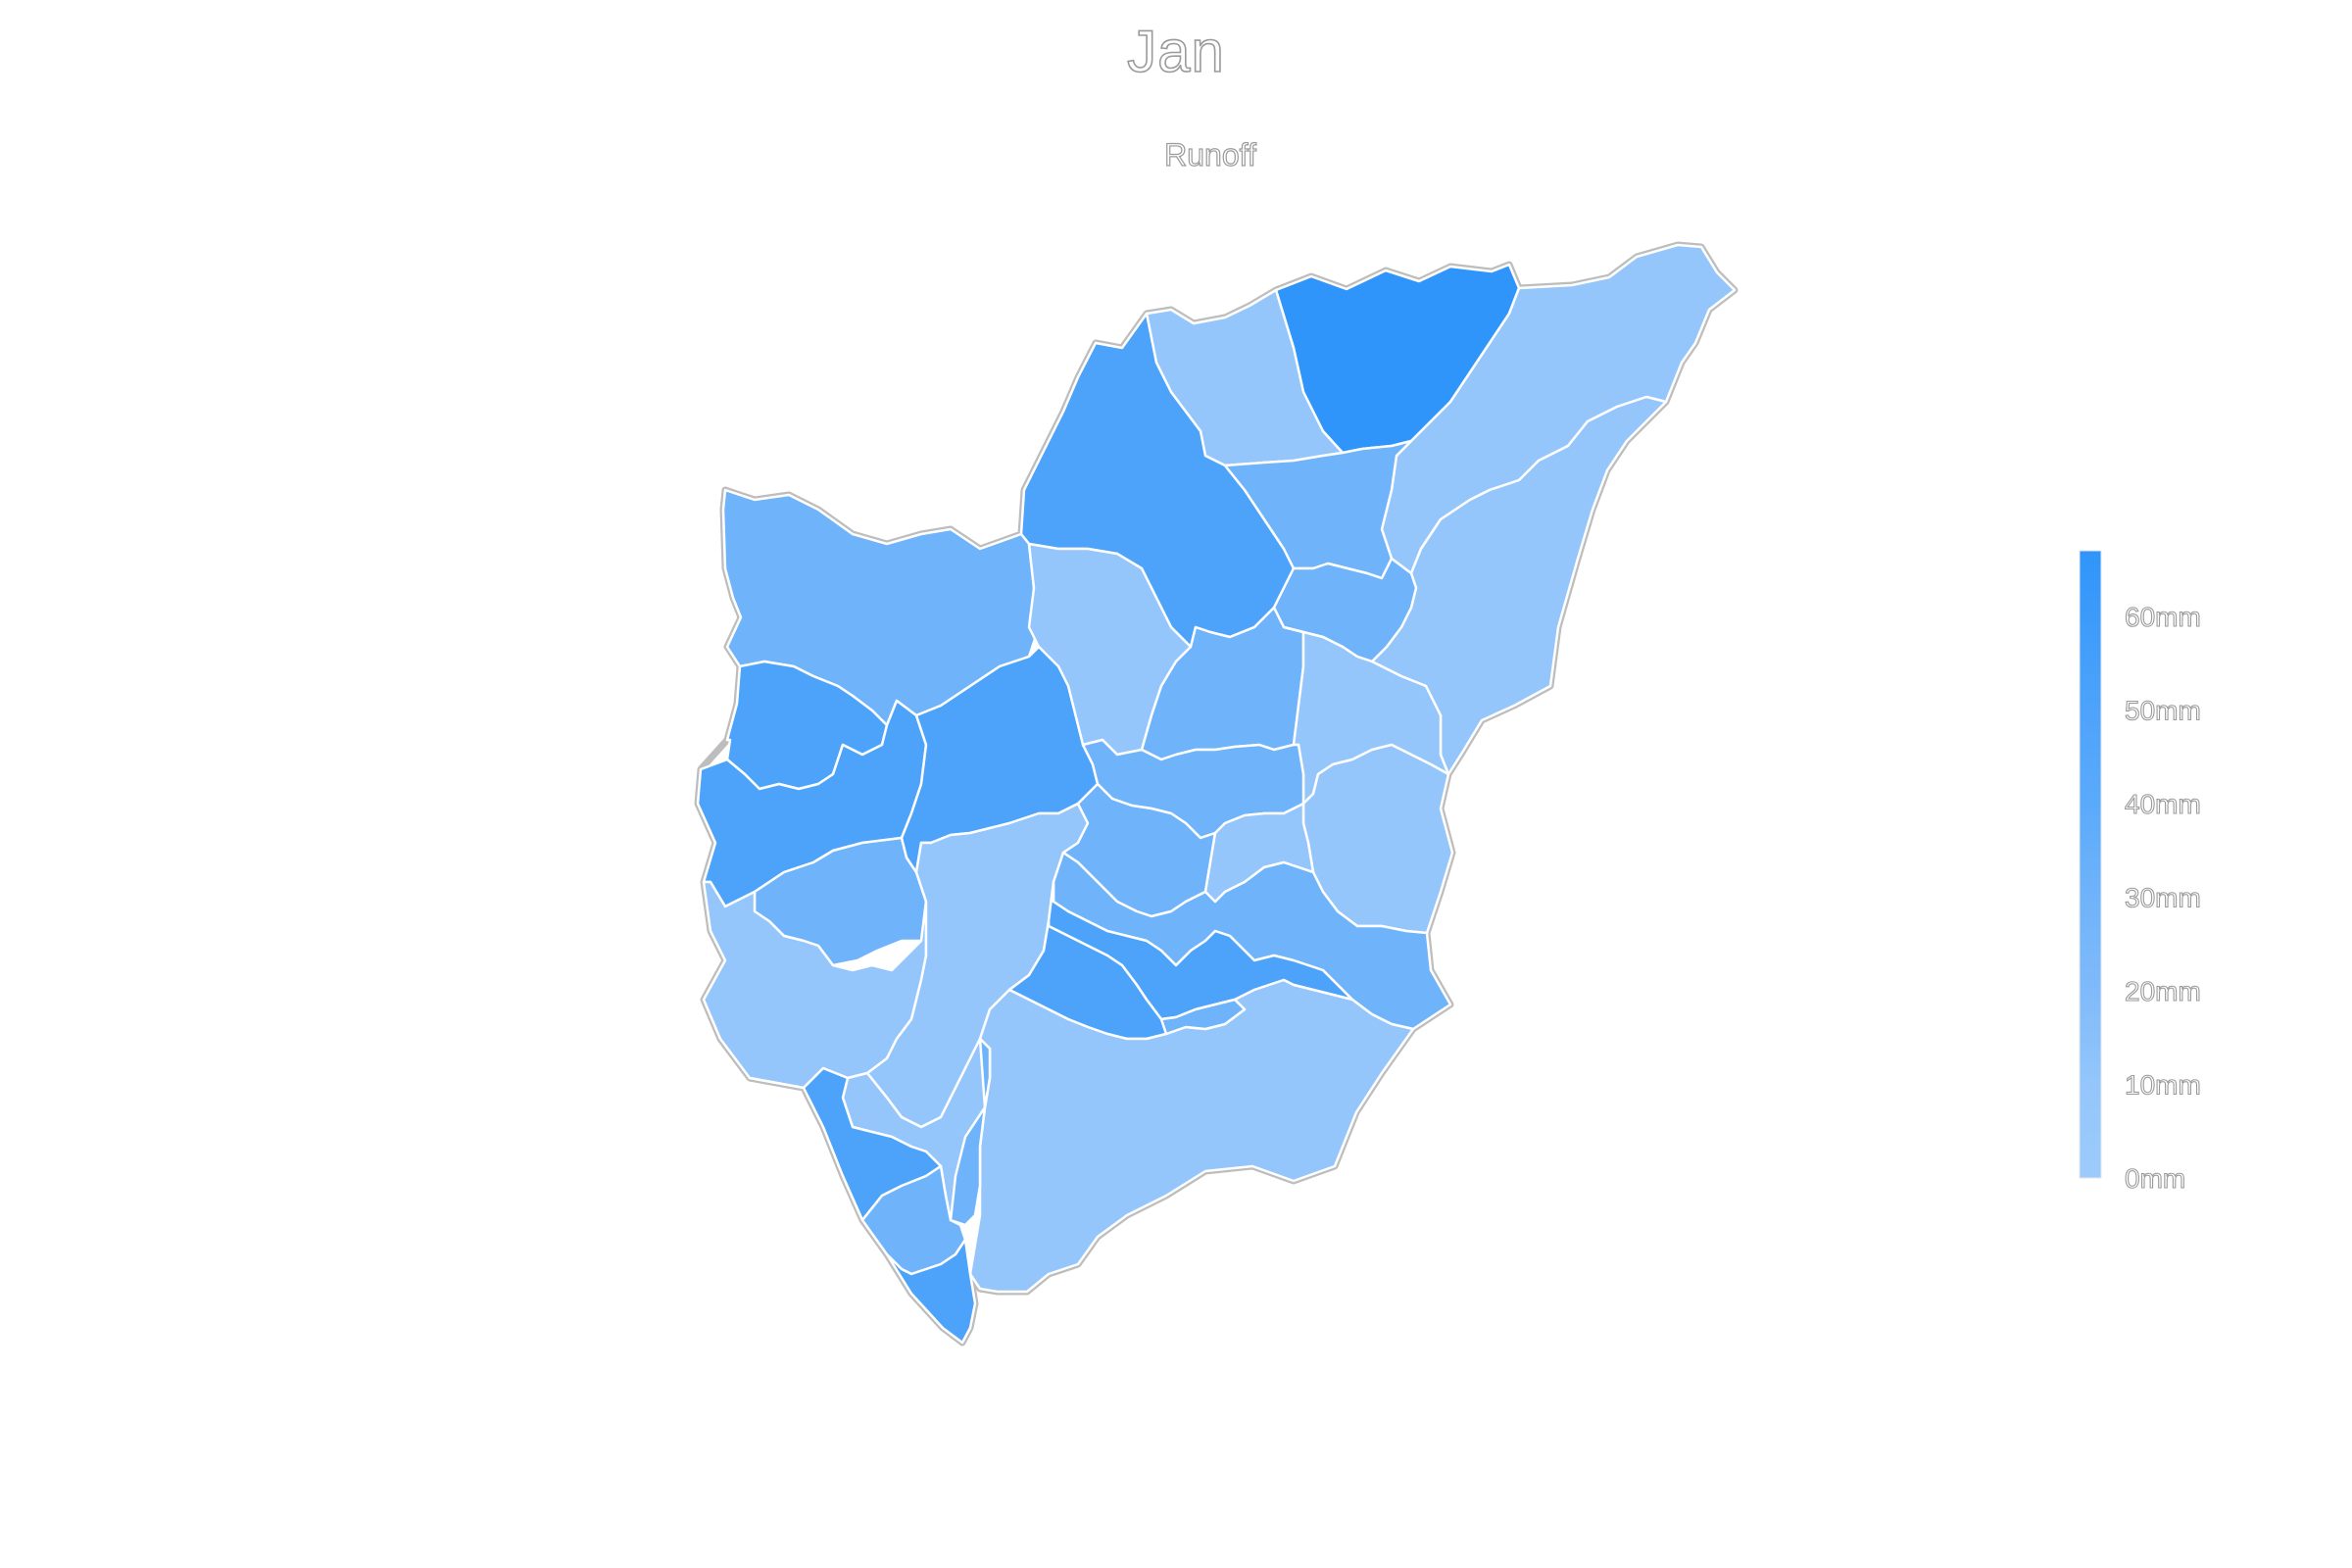 The width and height of the screenshot is (2352, 1568). What do you see at coordinates (2090, 864) in the screenshot?
I see `legend-colorbar` at bounding box center [2090, 864].